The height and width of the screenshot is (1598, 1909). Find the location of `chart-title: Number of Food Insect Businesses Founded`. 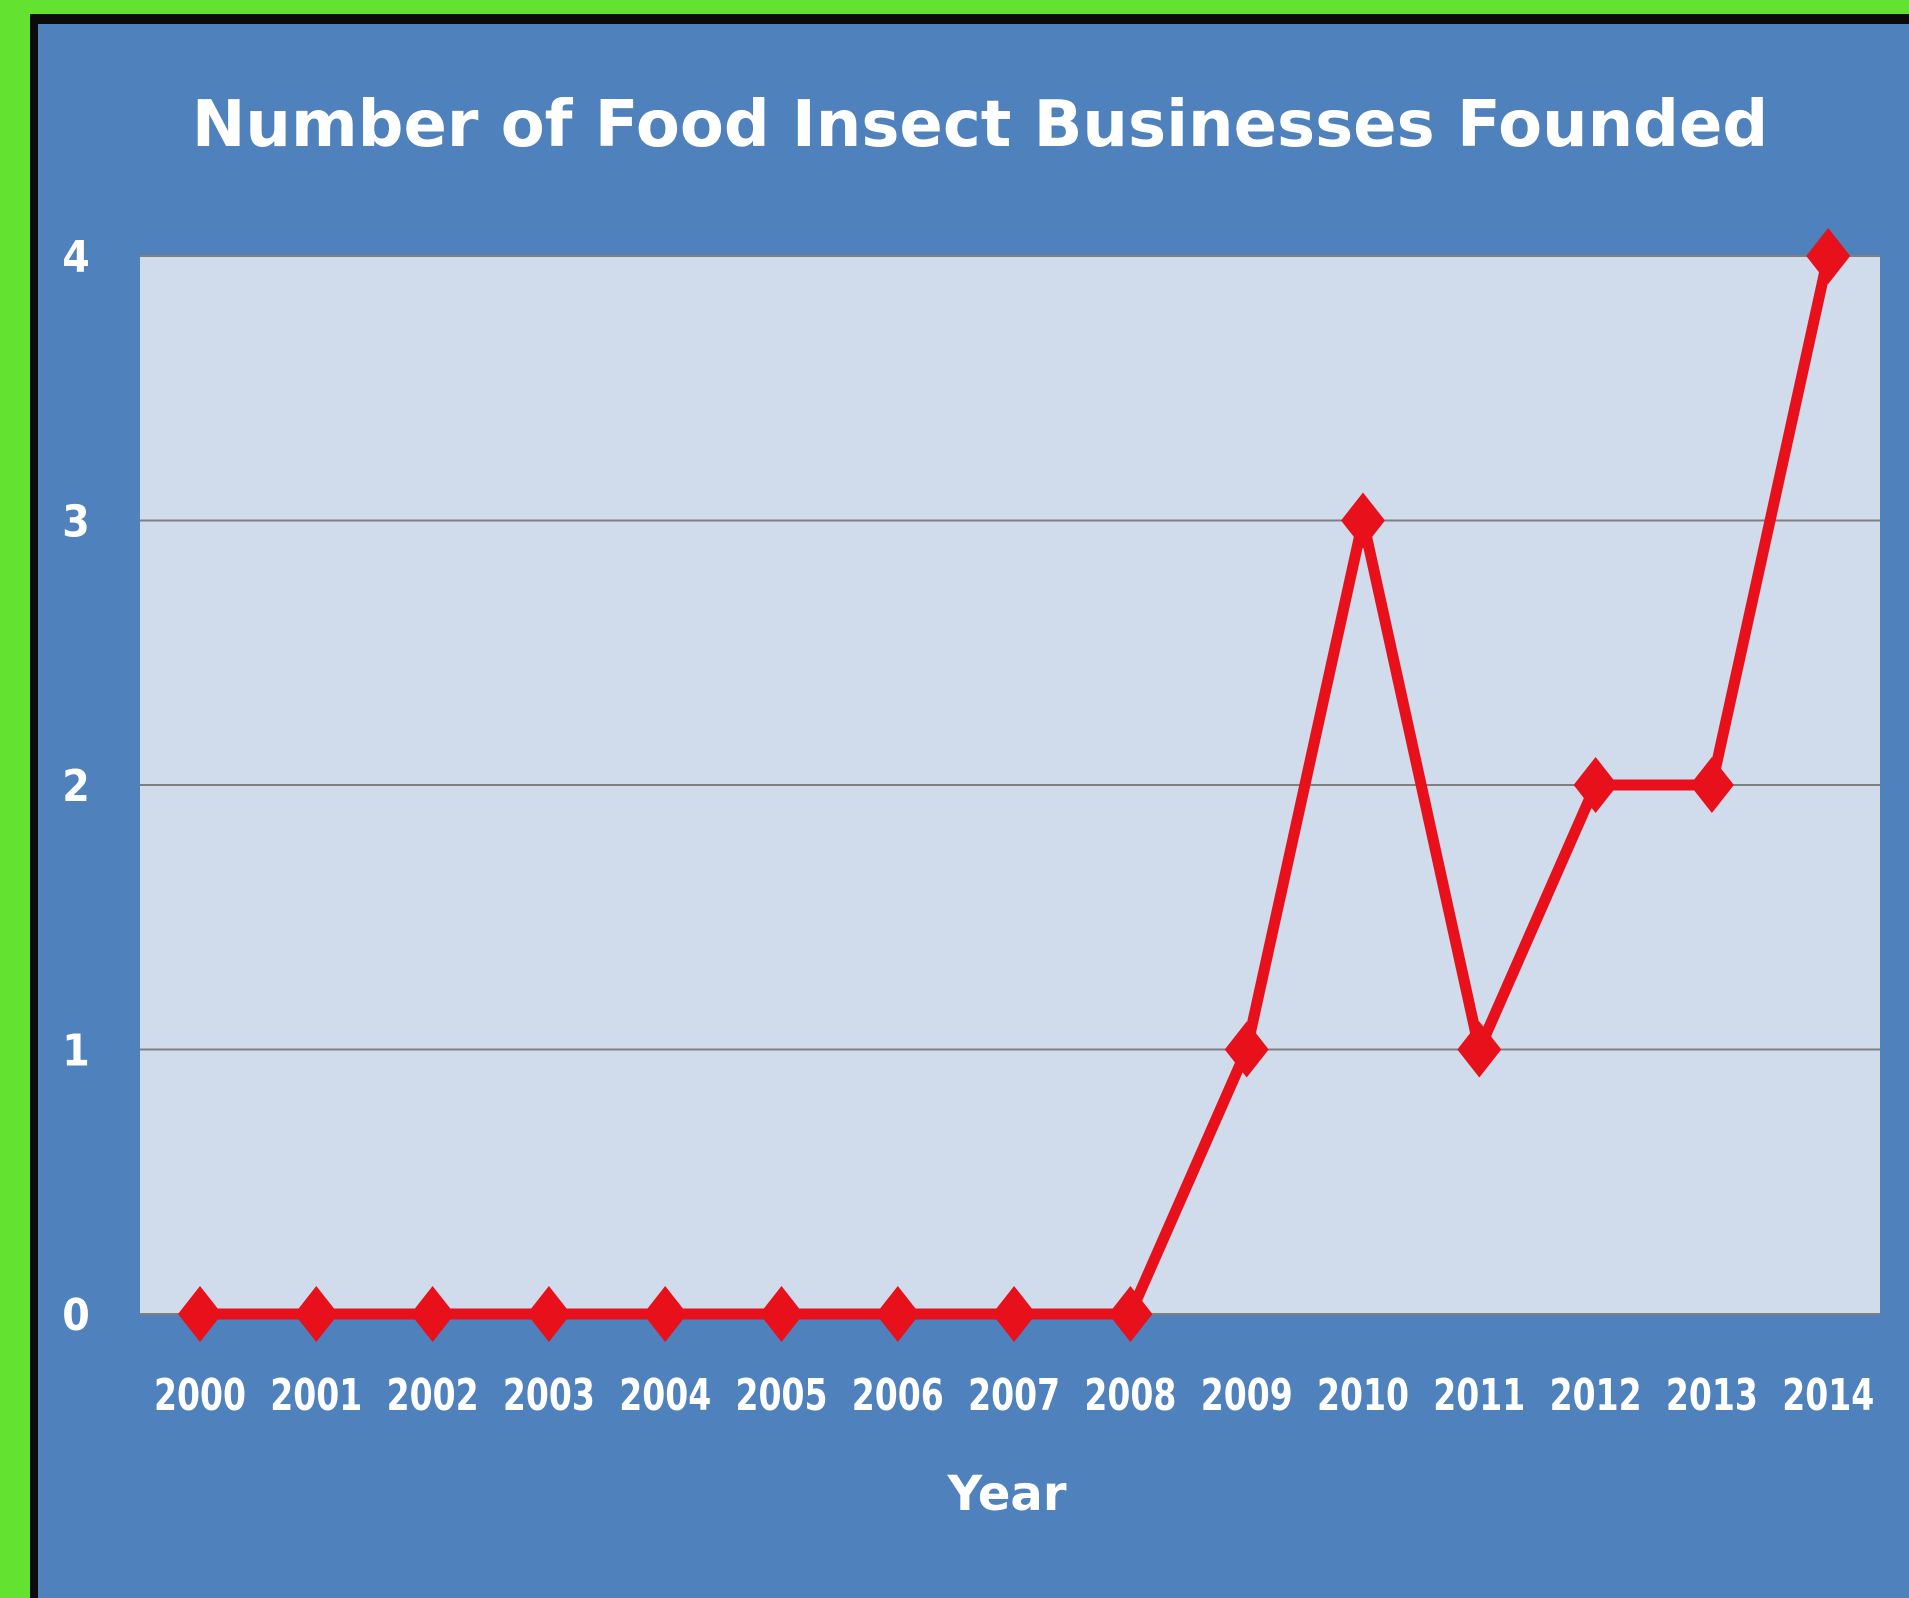

chart-title: Number of Food Insect Businesses Founded is located at coordinates (980, 125).